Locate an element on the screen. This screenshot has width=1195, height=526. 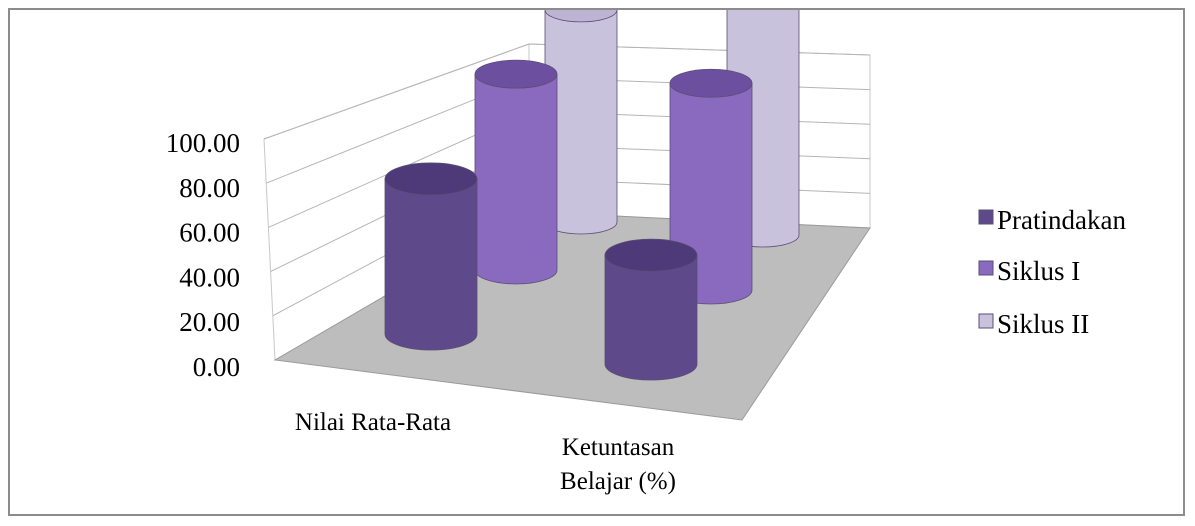
legend-label: Siklus II is located at coordinates (1043, 324).